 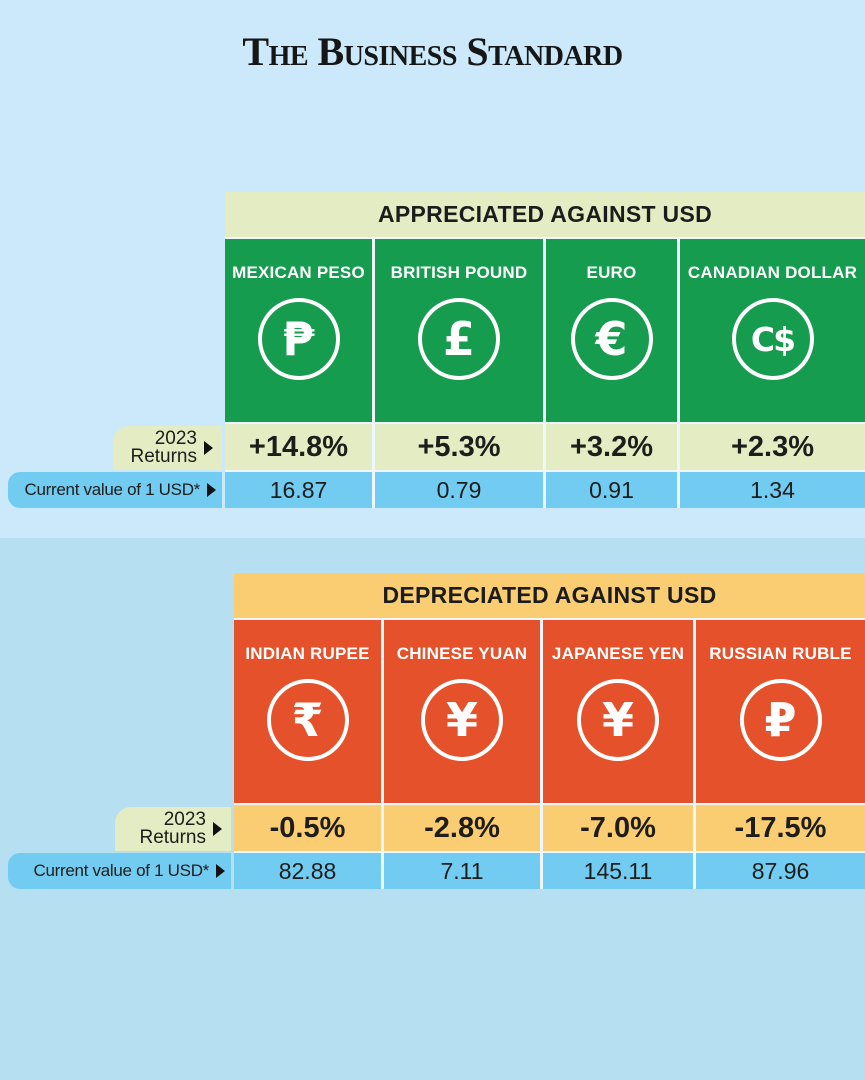 I want to click on returns-value: +14.8%, so click(x=298, y=447).